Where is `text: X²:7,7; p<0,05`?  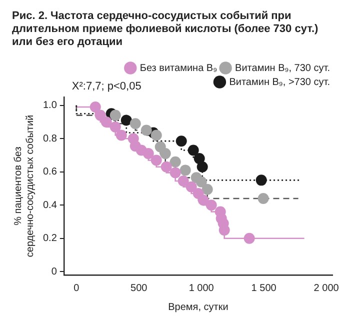 text: X²:7,7; p<0,05 is located at coordinates (107, 86).